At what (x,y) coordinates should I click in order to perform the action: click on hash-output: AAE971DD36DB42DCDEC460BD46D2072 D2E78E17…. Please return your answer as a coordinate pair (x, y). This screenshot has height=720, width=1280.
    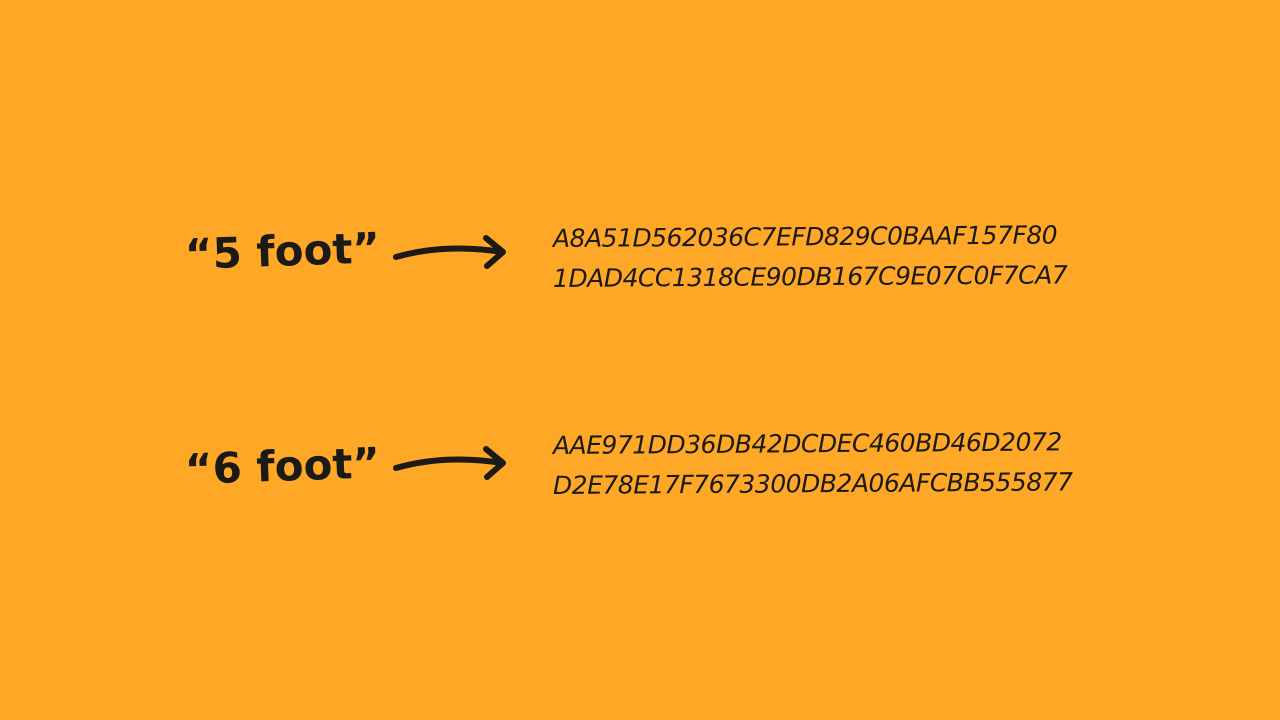
    Looking at the image, I should click on (833, 466).